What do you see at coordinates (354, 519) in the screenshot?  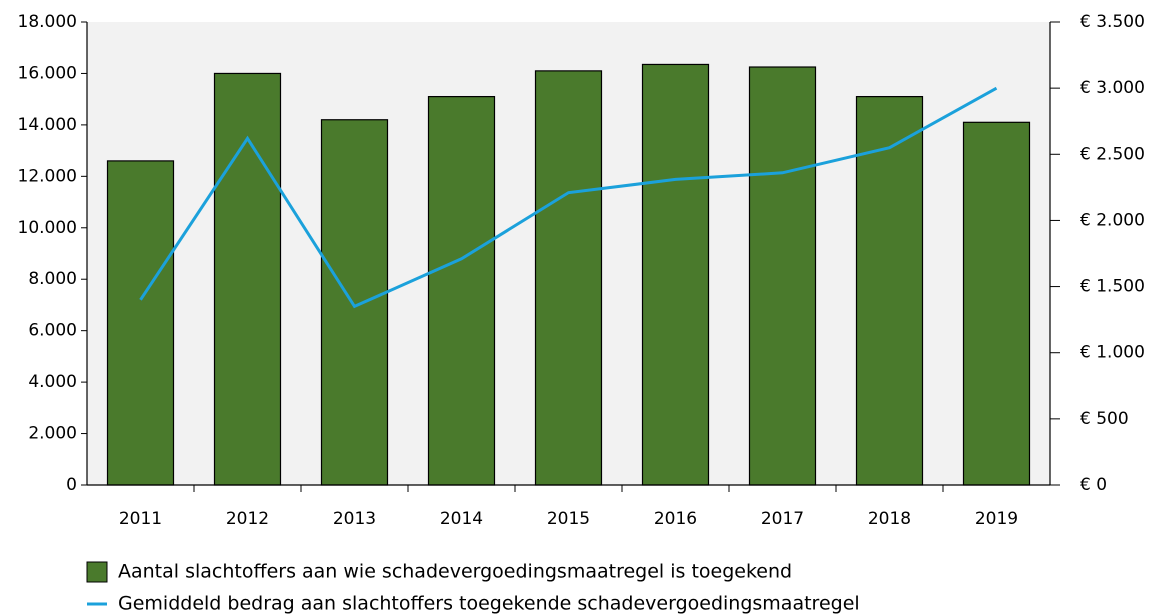 I see `x-tick-label: 2013` at bounding box center [354, 519].